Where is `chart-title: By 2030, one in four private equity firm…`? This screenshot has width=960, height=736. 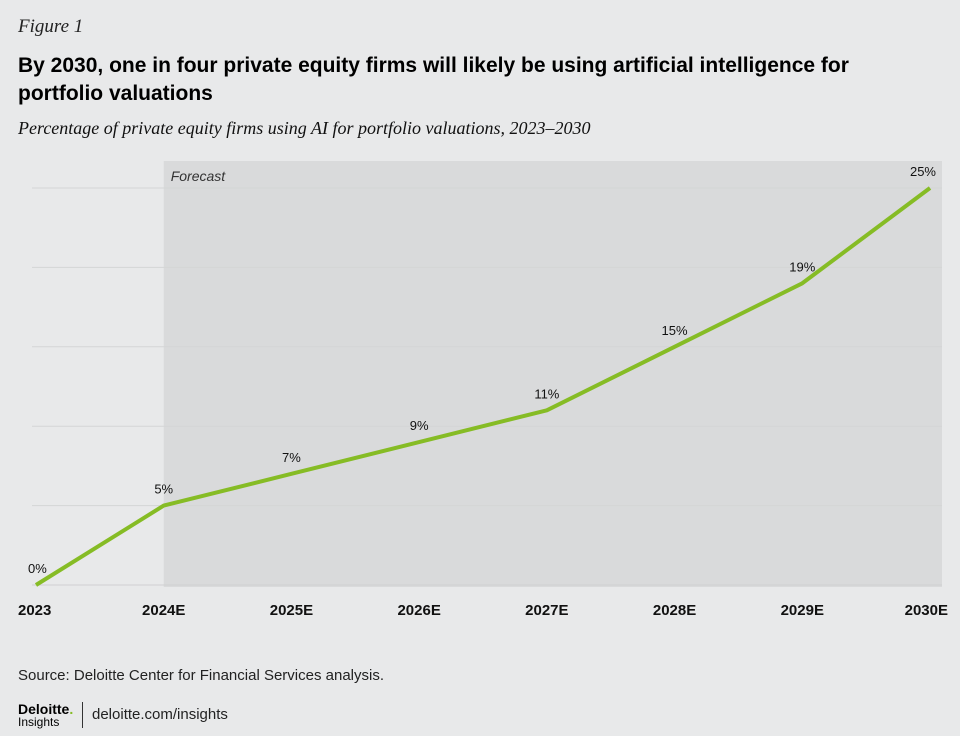
chart-title: By 2030, one in four private equity firm… is located at coordinates (433, 79).